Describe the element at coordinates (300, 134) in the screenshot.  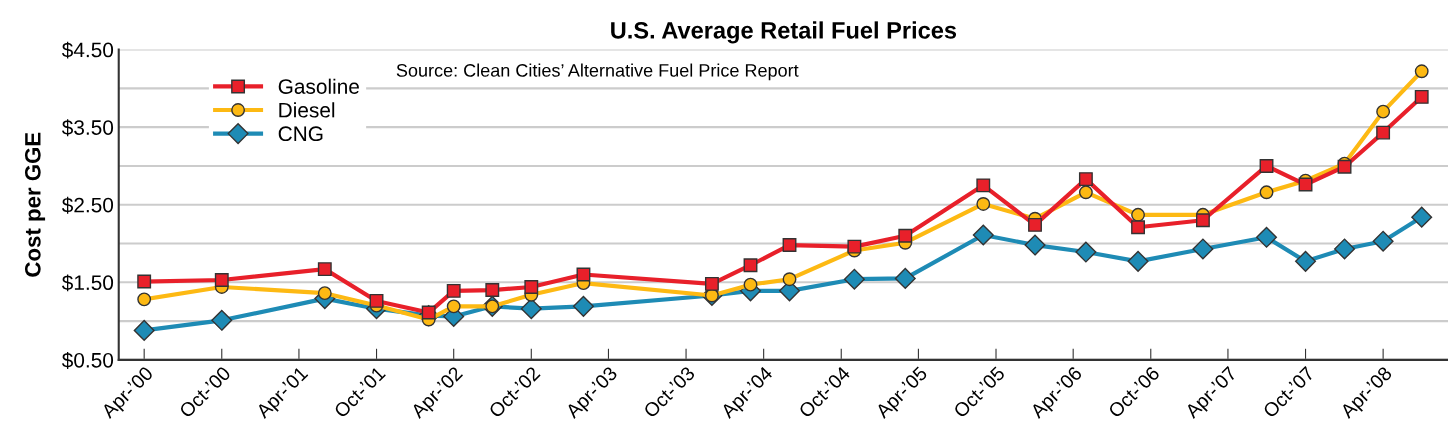
I see `legend-label: CNG` at that location.